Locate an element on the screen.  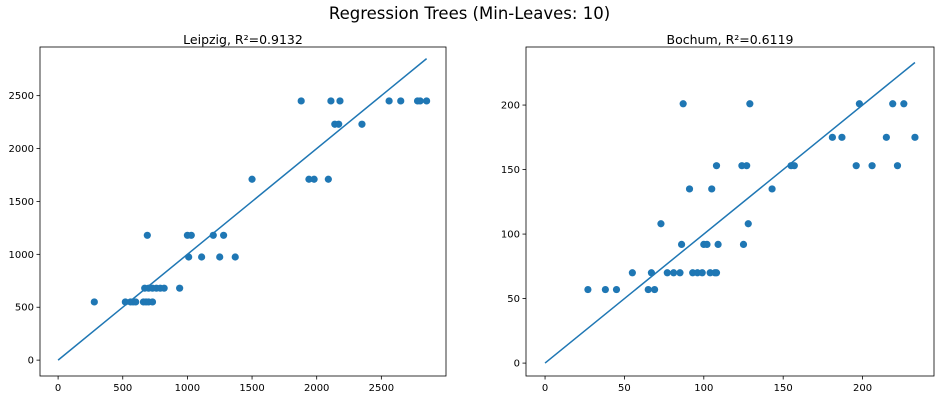
y-tick-label: 1000 is located at coordinates (21, 255).